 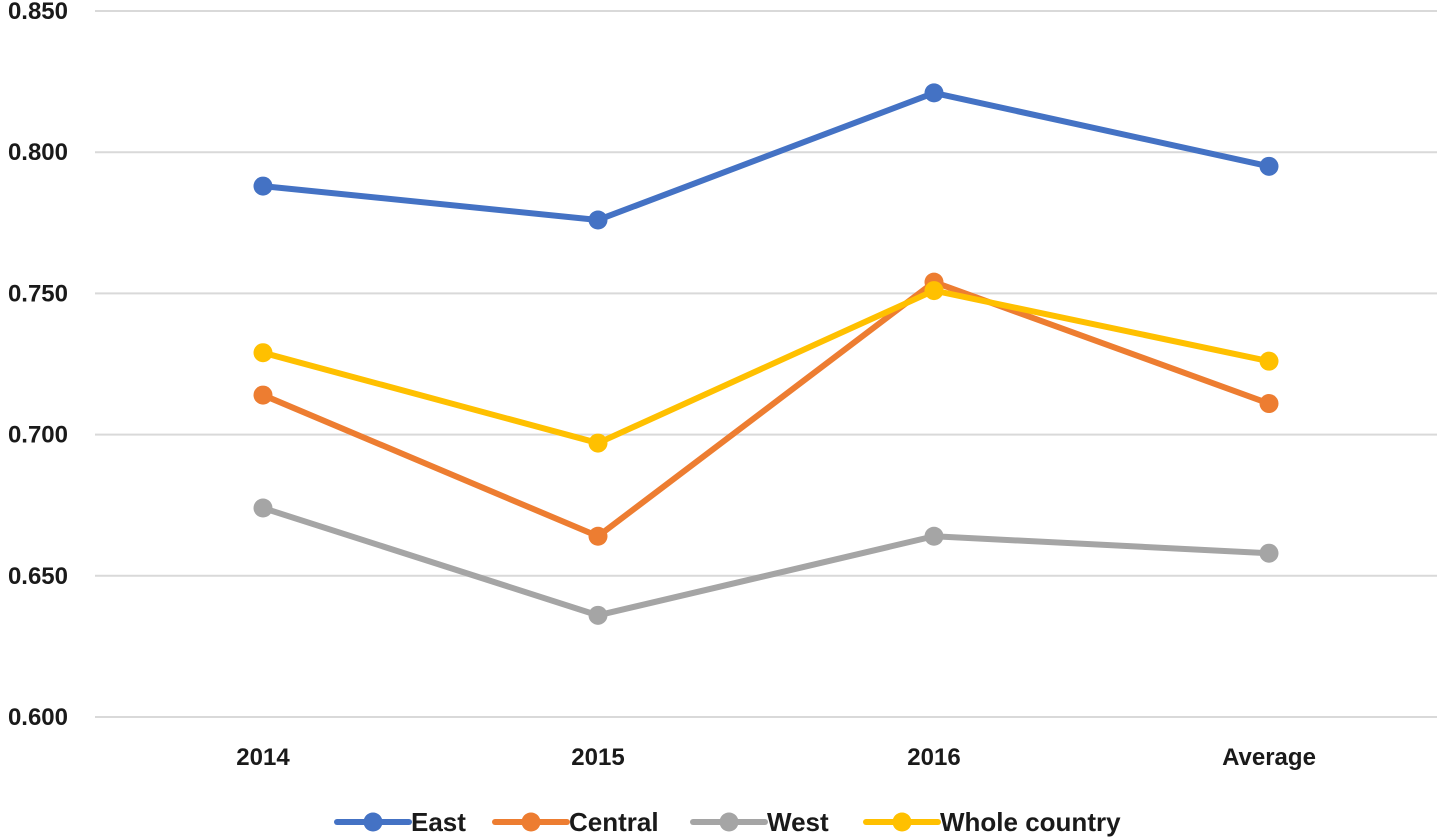 I want to click on y-tick-label: 0.850, so click(x=38, y=12).